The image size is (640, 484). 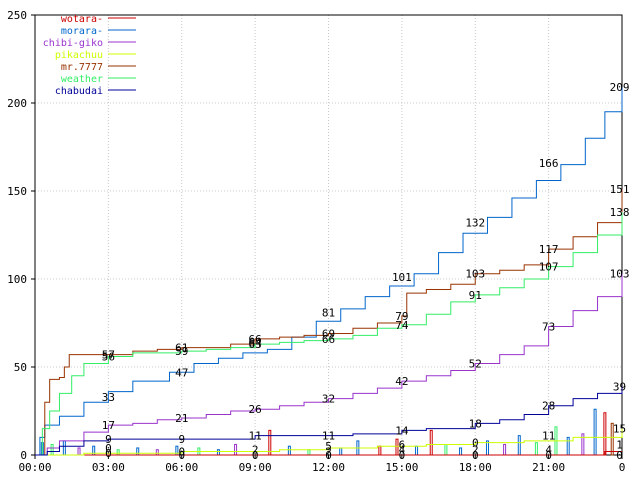 What do you see at coordinates (108, 425) in the screenshot?
I see `data-label: 17` at bounding box center [108, 425].